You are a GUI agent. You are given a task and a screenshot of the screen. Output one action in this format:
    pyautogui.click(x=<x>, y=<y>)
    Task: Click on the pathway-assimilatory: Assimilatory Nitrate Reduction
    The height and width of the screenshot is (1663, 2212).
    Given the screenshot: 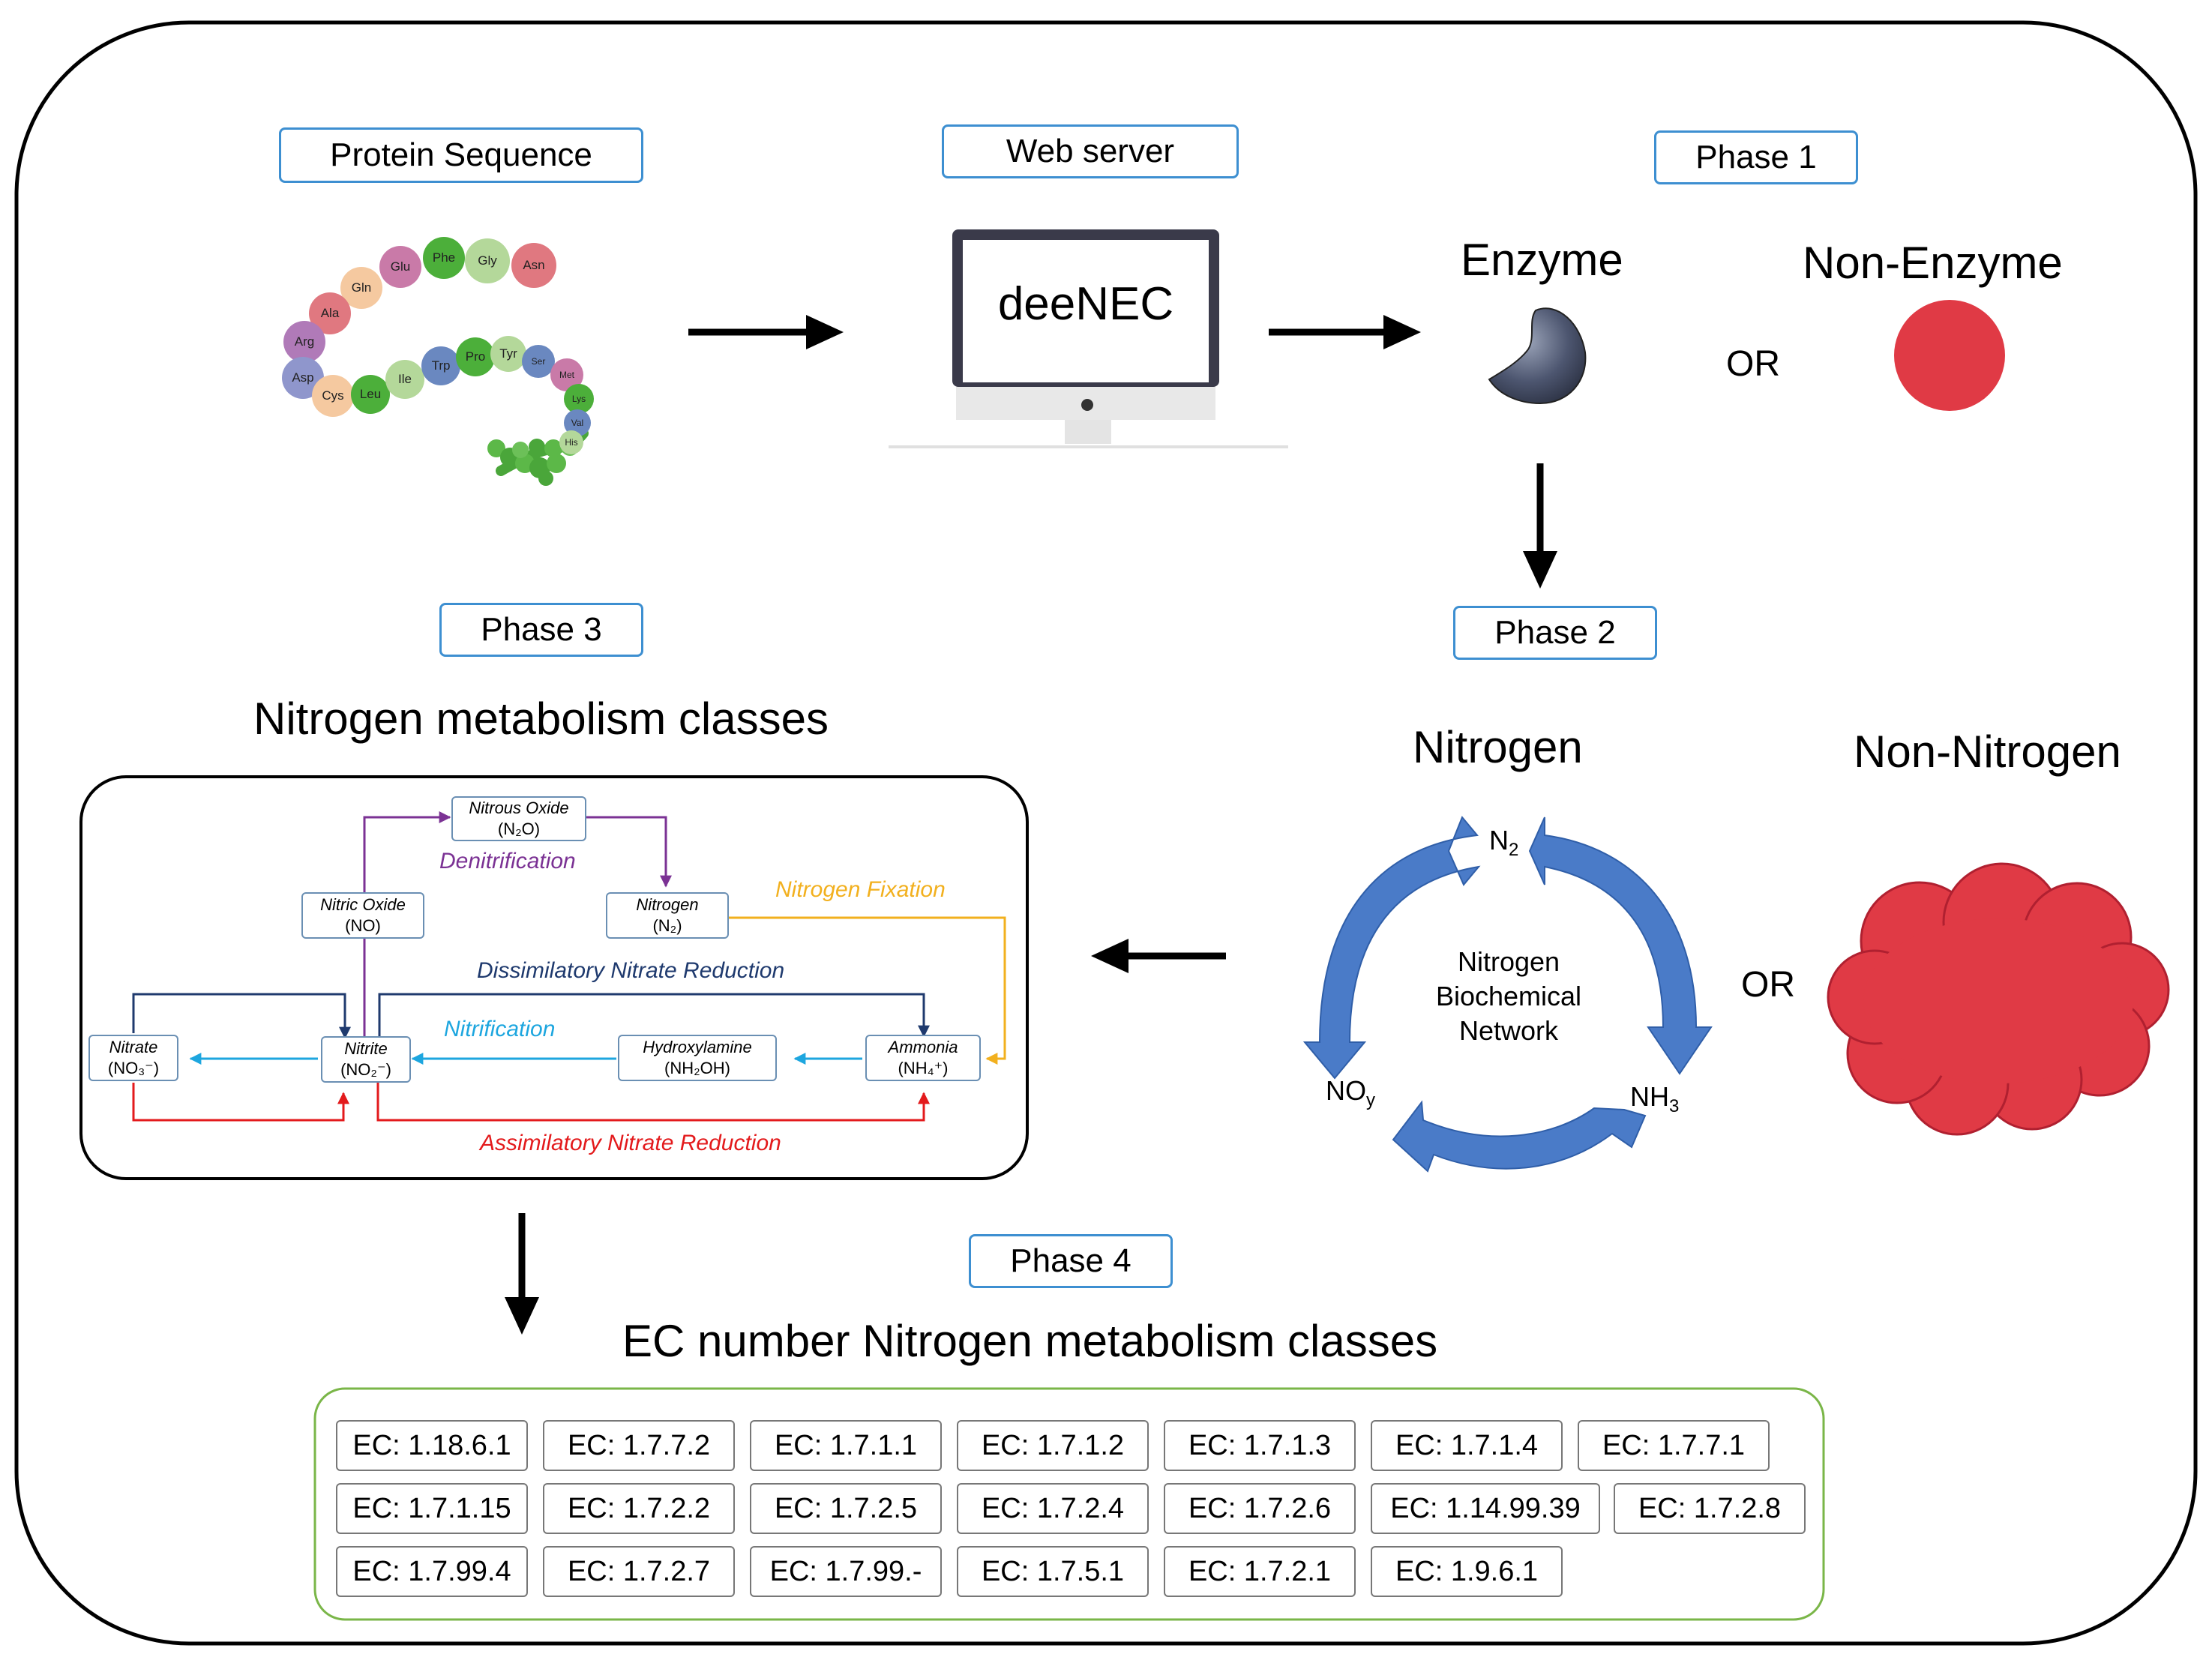 What is the action you would take?
    pyautogui.click(x=630, y=1143)
    